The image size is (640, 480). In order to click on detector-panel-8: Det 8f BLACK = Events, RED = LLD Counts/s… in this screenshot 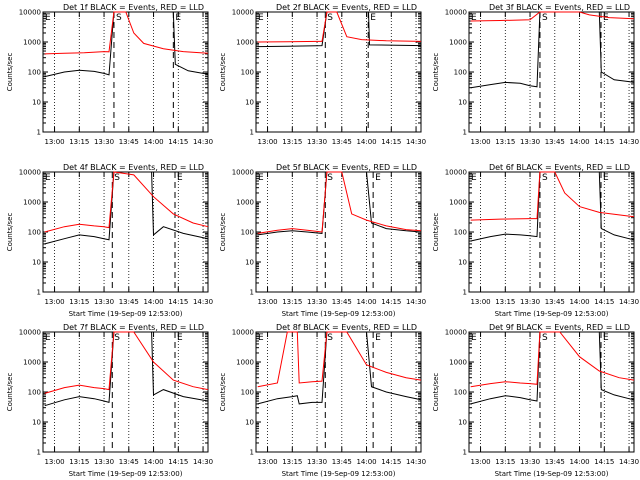, I will do `click(322, 400)`.